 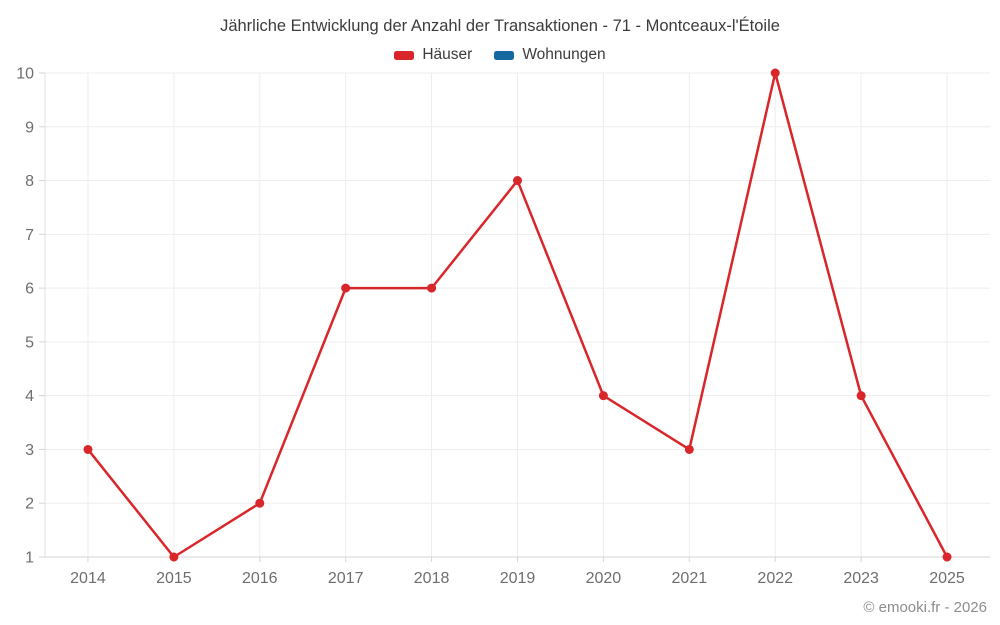 What do you see at coordinates (88, 449) in the screenshot?
I see `data-point-häuser-2014` at bounding box center [88, 449].